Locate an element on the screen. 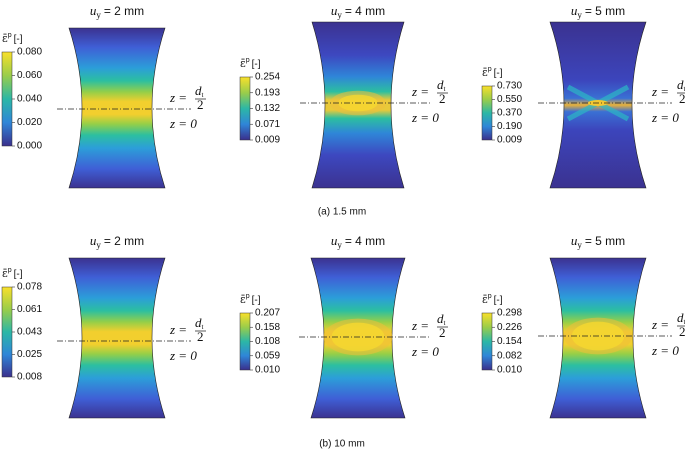 Image resolution: width=685 pixels, height=453 pixels. colorbar-tick-label: 0.158 is located at coordinates (267, 327).